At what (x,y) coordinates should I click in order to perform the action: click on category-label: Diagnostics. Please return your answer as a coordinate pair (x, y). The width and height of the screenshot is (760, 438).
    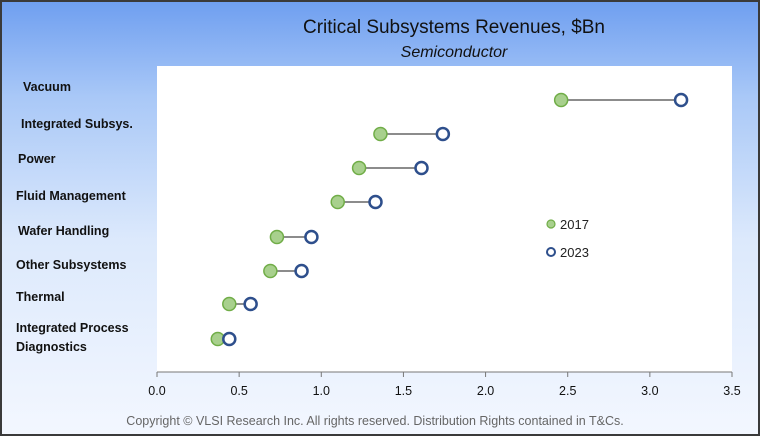
    Looking at the image, I should click on (51, 347).